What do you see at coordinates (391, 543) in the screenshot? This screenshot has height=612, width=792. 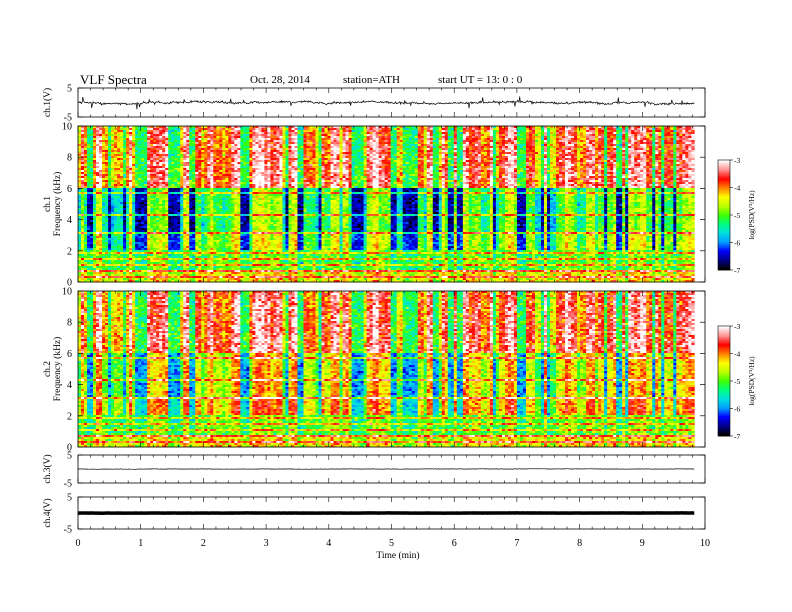 I see `x-tick-label: 5` at bounding box center [391, 543].